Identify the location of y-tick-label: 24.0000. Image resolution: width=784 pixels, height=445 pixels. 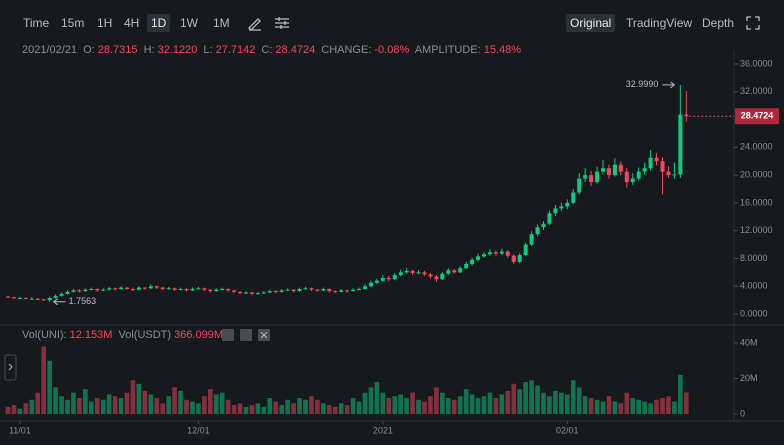
(756, 147).